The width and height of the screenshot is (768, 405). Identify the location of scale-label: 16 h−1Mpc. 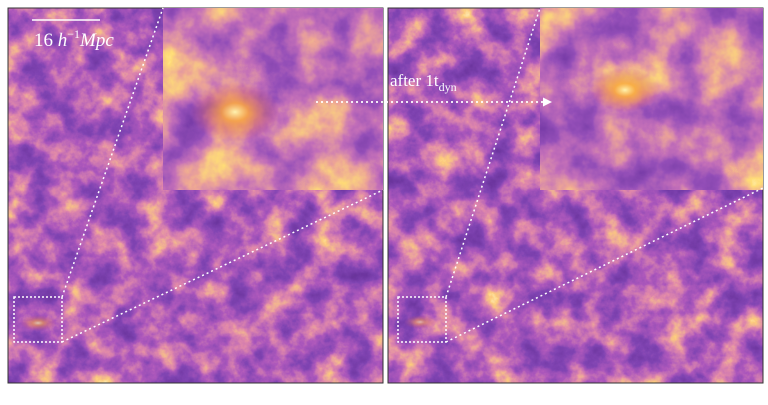
(74, 39).